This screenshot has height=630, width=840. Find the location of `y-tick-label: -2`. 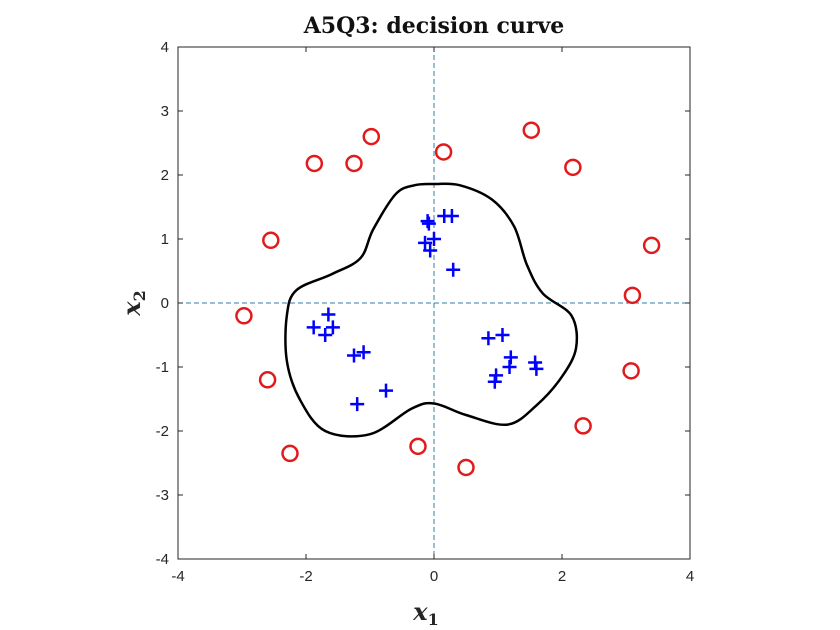

y-tick-label: -2 is located at coordinates (162, 431).